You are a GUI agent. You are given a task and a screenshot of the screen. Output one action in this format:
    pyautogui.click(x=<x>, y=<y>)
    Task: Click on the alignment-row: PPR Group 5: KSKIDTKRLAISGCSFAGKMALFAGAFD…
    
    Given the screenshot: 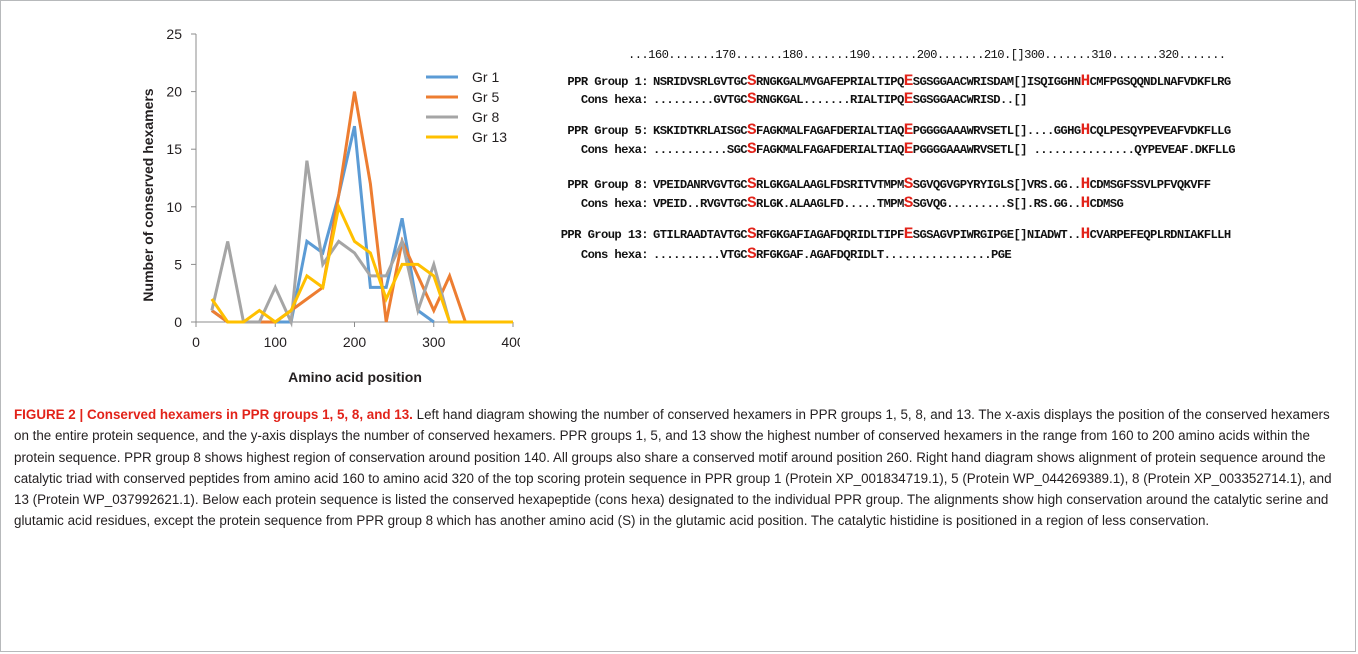 What is the action you would take?
    pyautogui.click(x=875, y=130)
    